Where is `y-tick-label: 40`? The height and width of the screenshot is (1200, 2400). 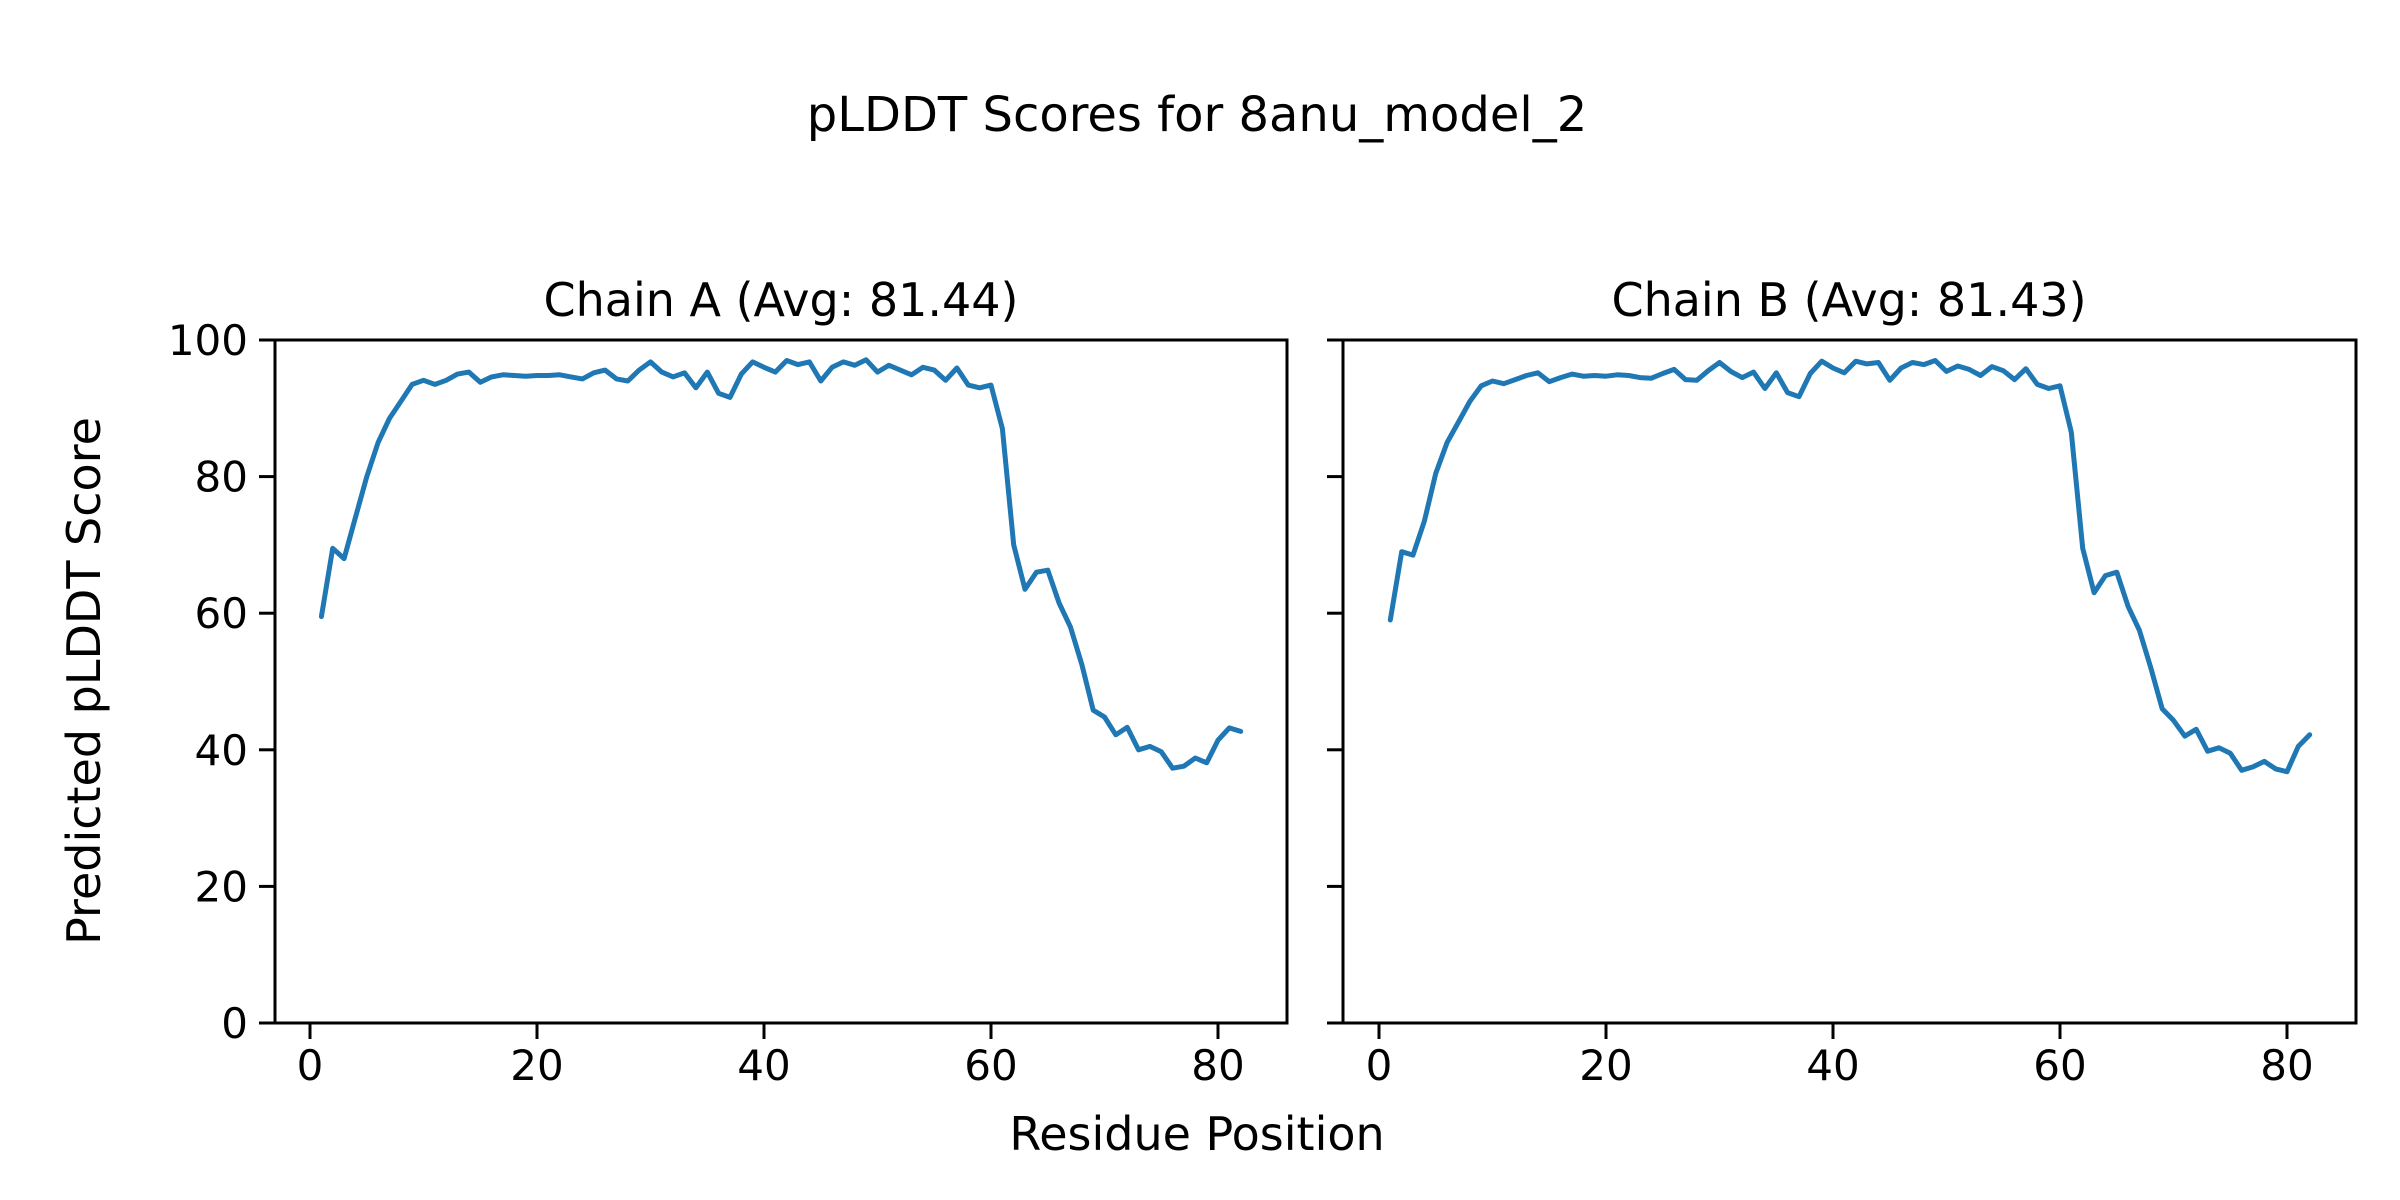 y-tick-label: 40 is located at coordinates (221, 750).